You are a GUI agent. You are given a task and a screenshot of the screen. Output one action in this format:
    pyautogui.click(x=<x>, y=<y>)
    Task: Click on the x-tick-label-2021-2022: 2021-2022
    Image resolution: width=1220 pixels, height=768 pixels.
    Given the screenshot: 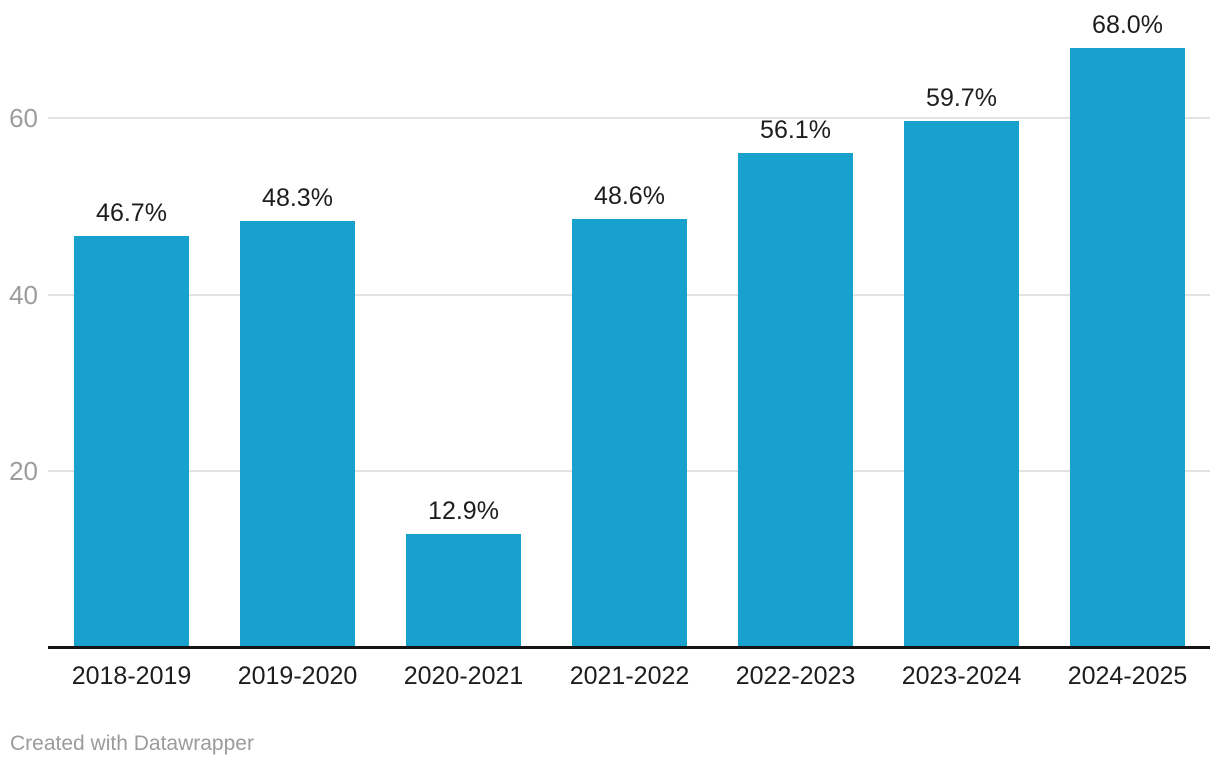 What is the action you would take?
    pyautogui.click(x=629, y=676)
    